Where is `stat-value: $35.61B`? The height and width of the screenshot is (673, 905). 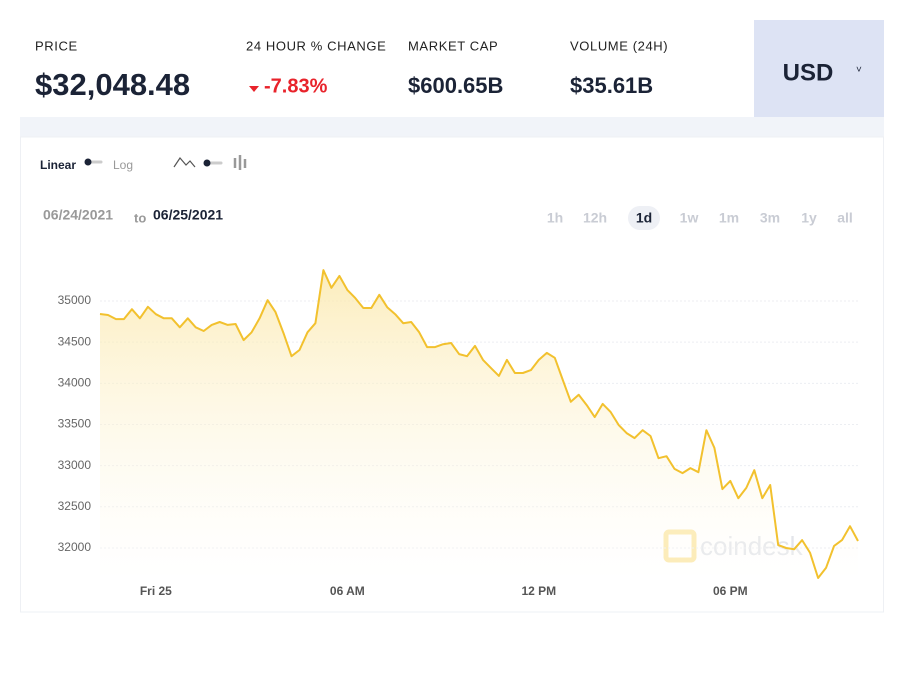
stat-value: $35.61B is located at coordinates (611, 85).